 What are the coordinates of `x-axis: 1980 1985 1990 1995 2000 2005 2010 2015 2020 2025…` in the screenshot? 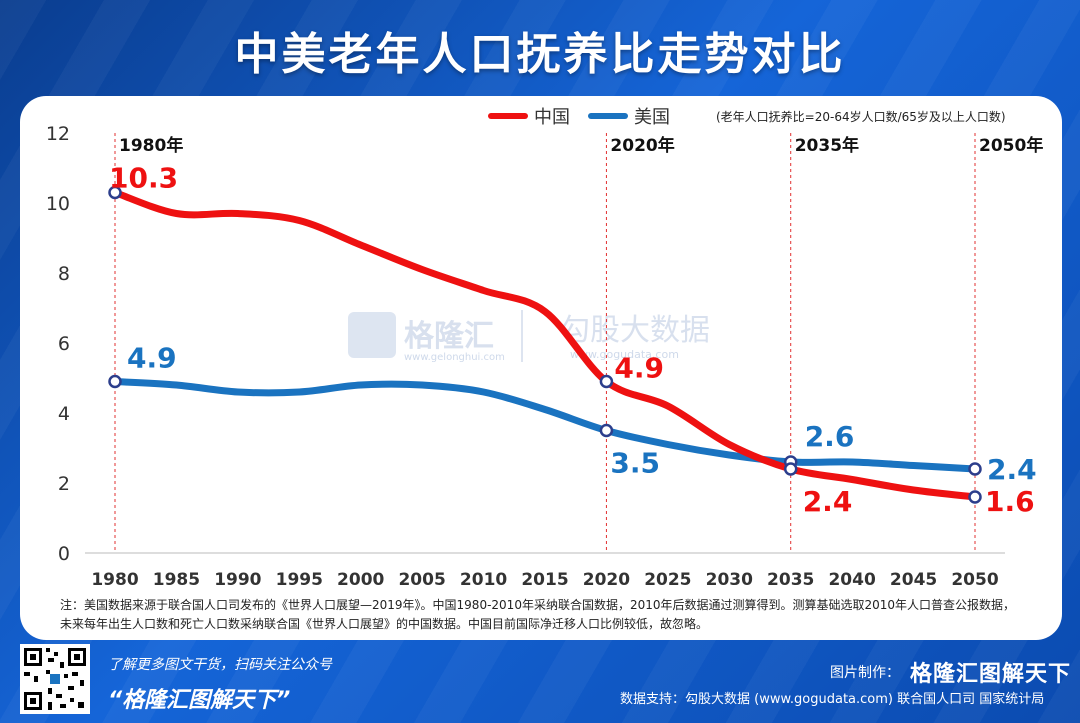 It's located at (545, 571).